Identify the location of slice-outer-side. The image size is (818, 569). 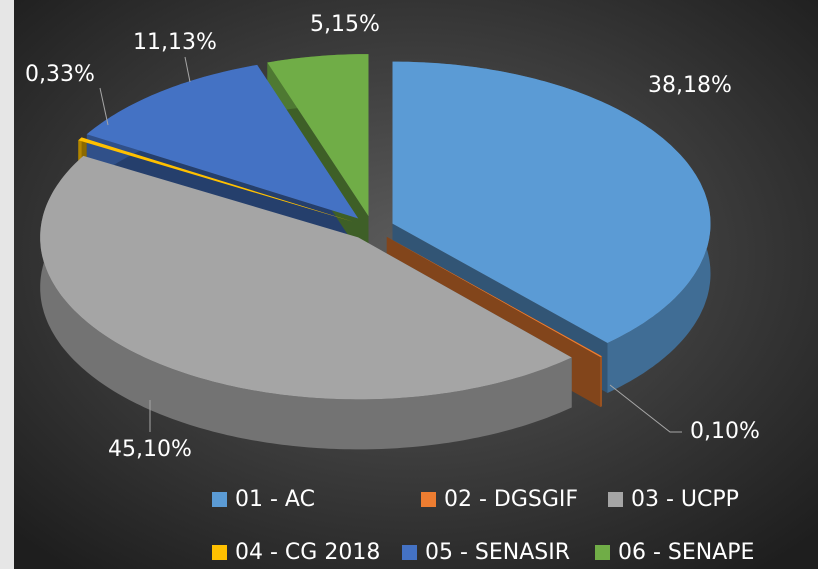
(601, 381).